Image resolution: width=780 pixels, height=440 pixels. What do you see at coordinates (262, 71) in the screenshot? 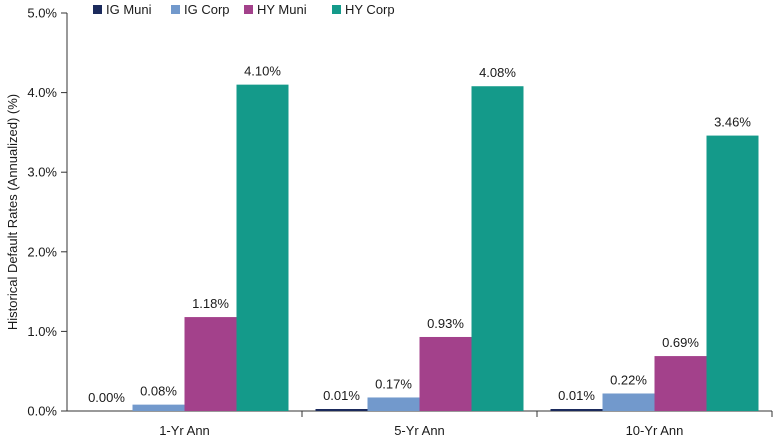
I see `data-label: 4.10%` at bounding box center [262, 71].